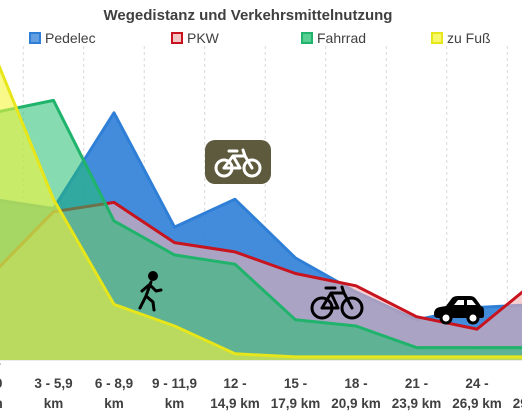 Image resolution: width=522 pixels, height=418 pixels. What do you see at coordinates (477, 393) in the screenshot?
I see `x-tick-label: 24 -26,9 km` at bounding box center [477, 393].